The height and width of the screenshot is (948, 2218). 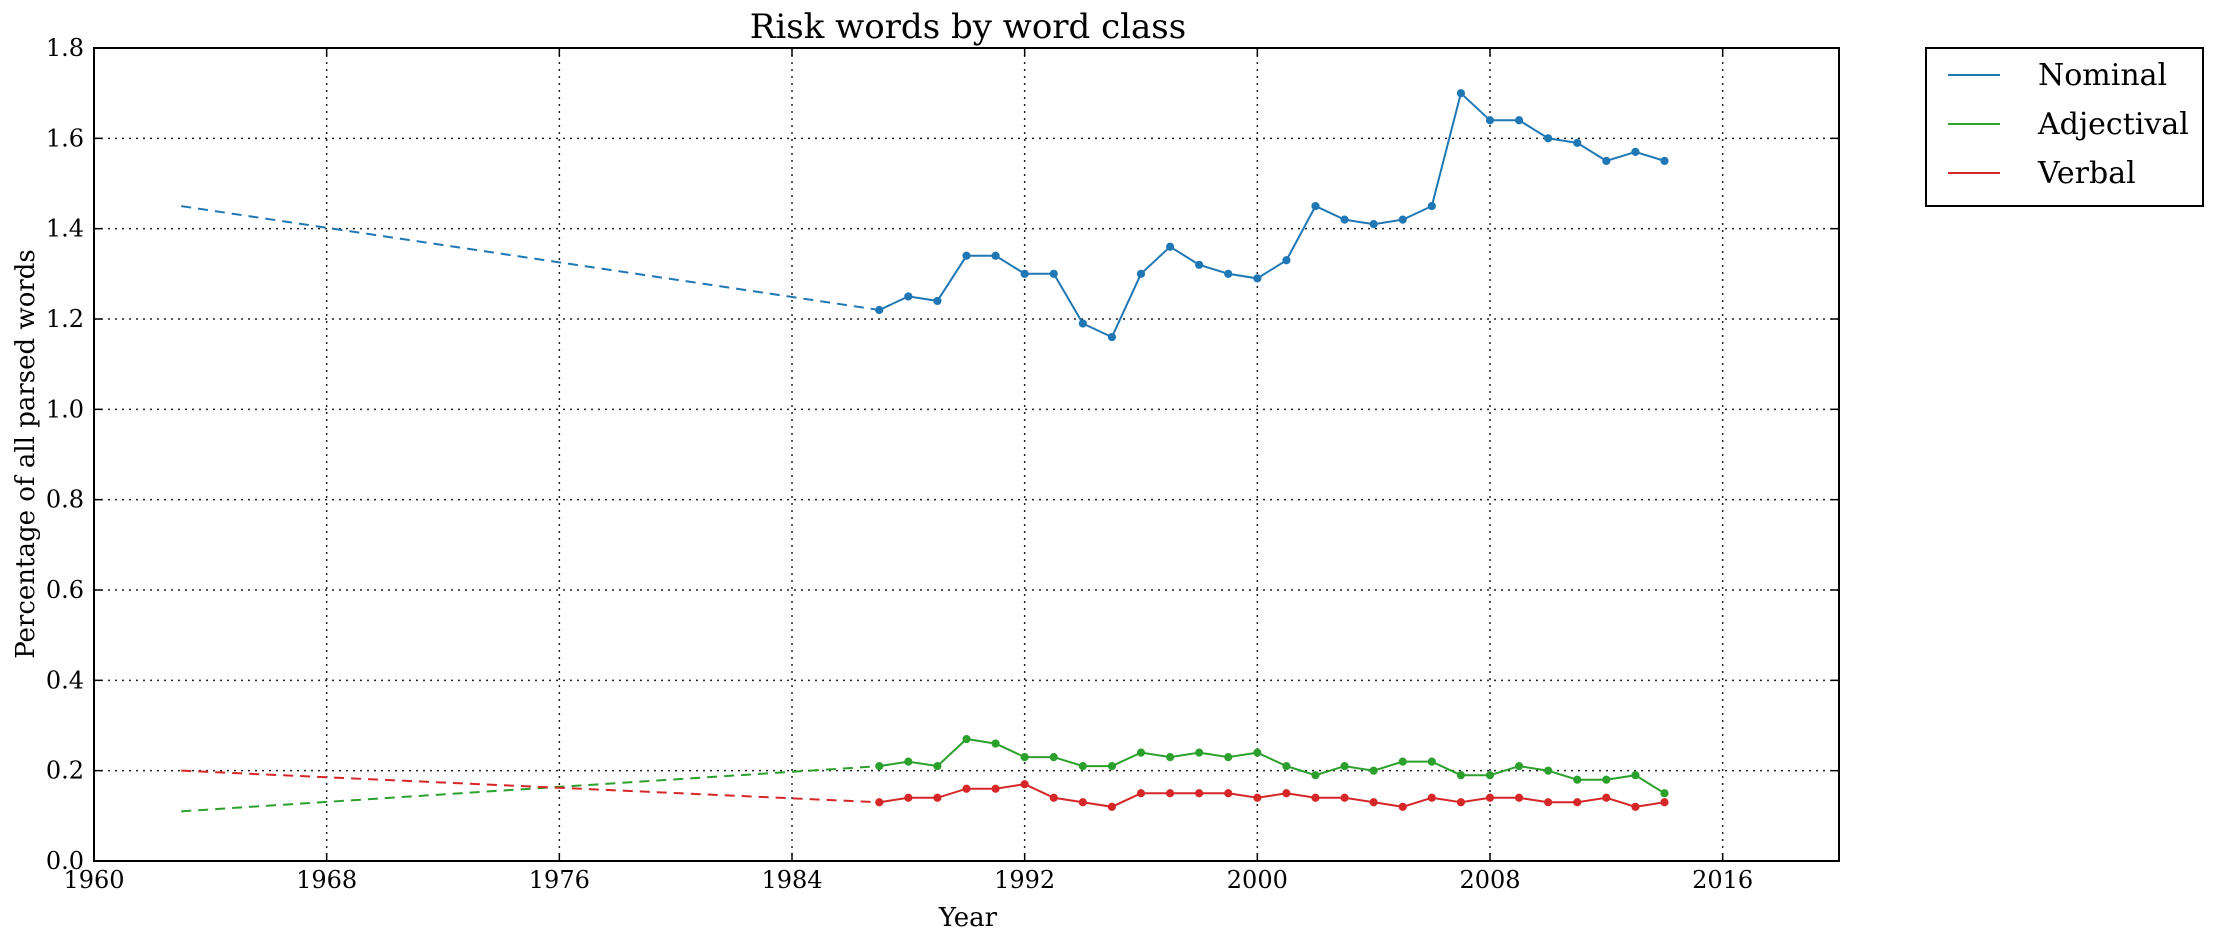 I want to click on series-nominal-dashed-segment, so click(x=530, y=258).